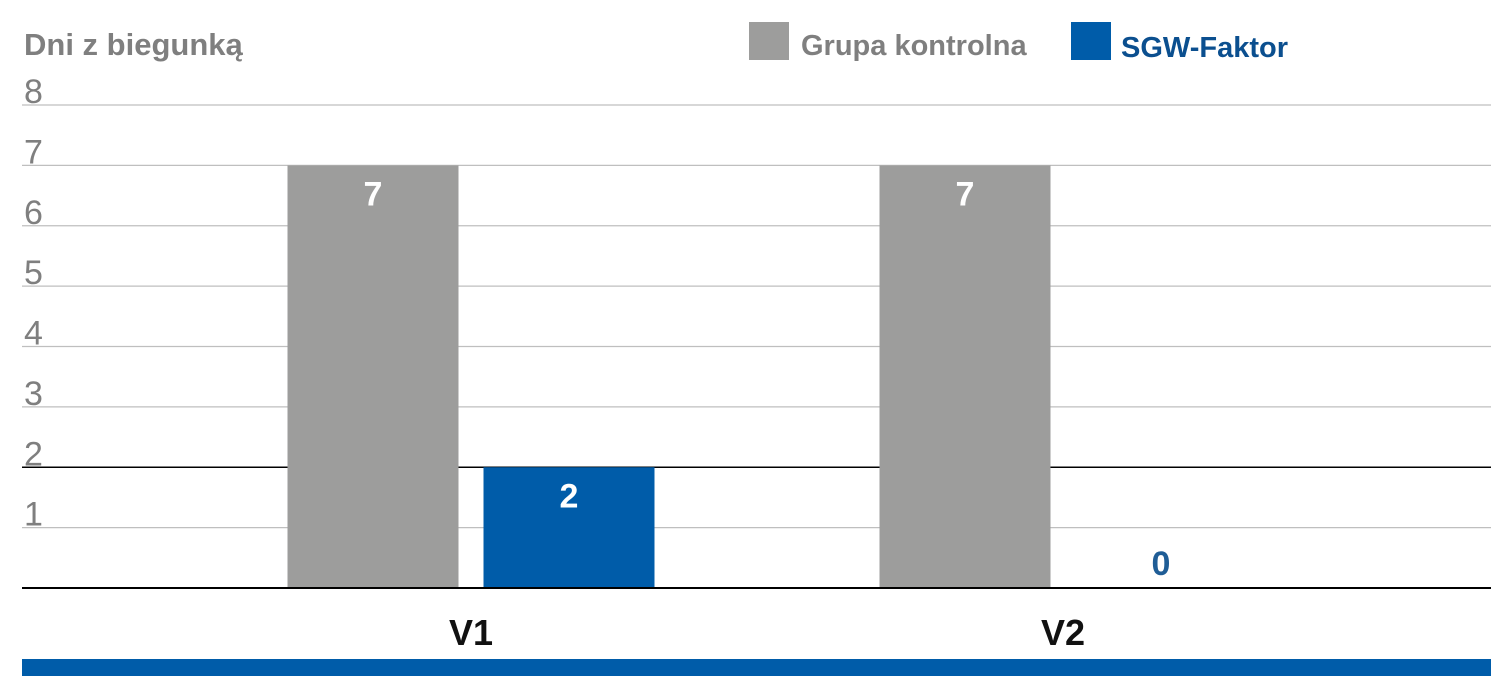 The image size is (1511, 697). What do you see at coordinates (33, 394) in the screenshot?
I see `y-tick-label-3: 3` at bounding box center [33, 394].